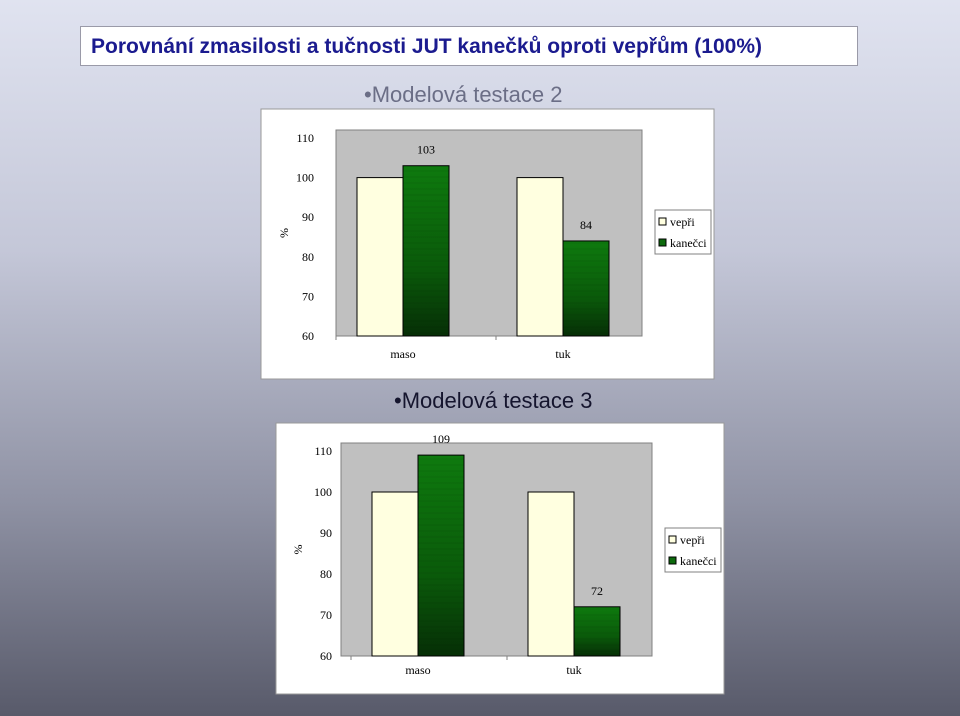  What do you see at coordinates (493, 400) in the screenshot?
I see `chart-2-title: •Modelová testace 3` at bounding box center [493, 400].